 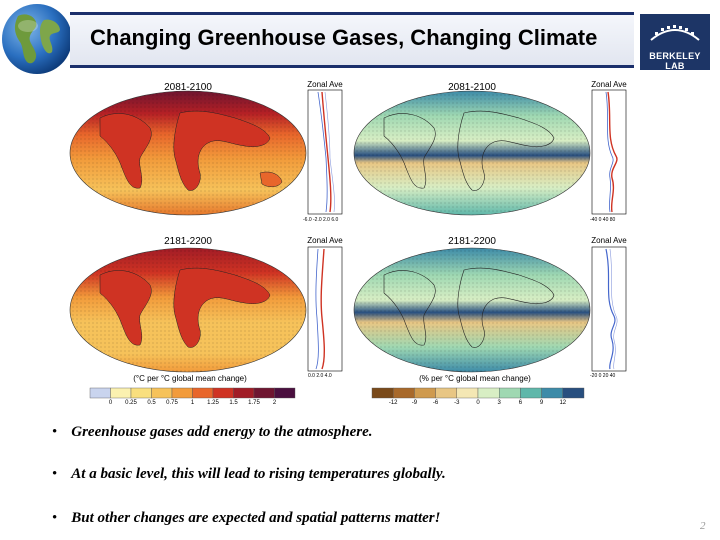 What do you see at coordinates (457, 403) in the screenshot?
I see `precipitation-colorbar-tick-label: -3` at bounding box center [457, 403].